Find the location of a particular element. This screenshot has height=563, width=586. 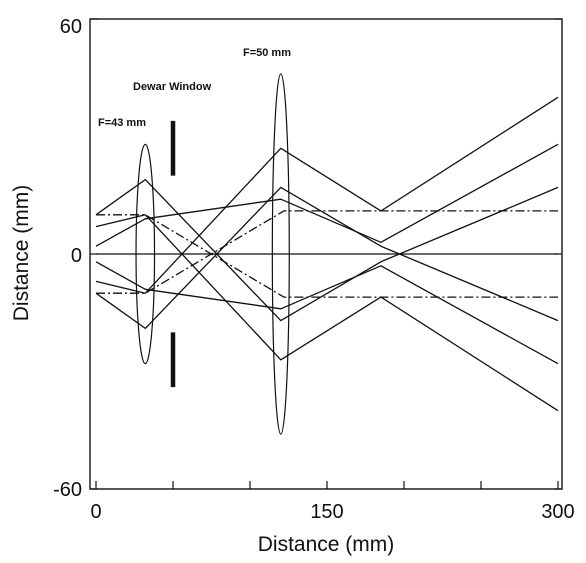

x-tick-label-end: 300 is located at coordinates (557, 512).